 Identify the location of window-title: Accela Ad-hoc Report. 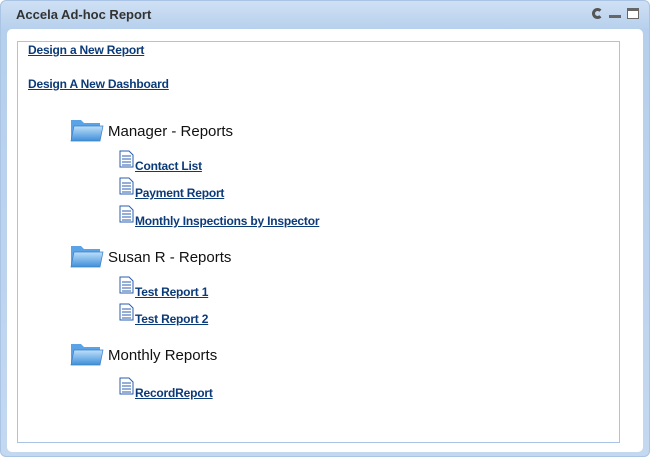
(84, 14).